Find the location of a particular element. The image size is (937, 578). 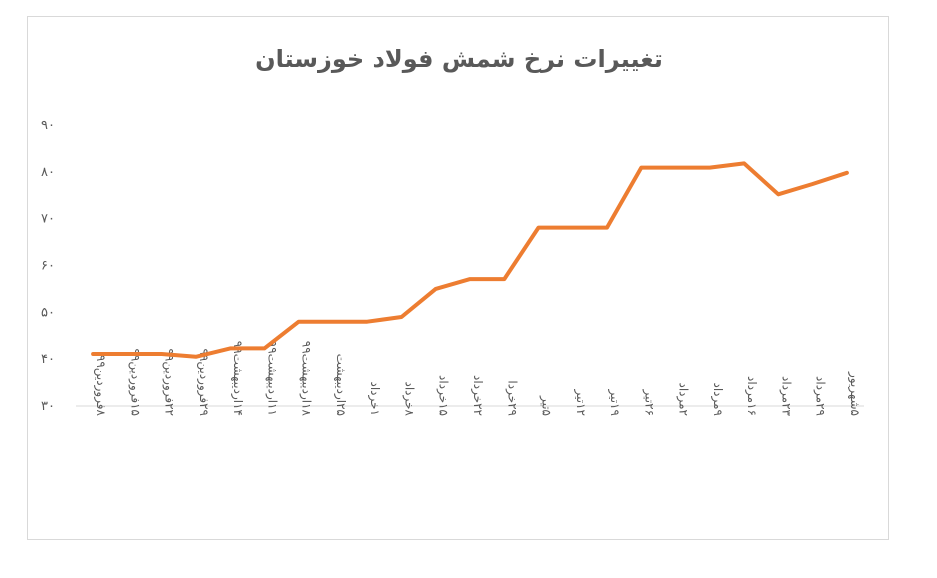

y-tick-label: ۸۰ is located at coordinates (48, 172).